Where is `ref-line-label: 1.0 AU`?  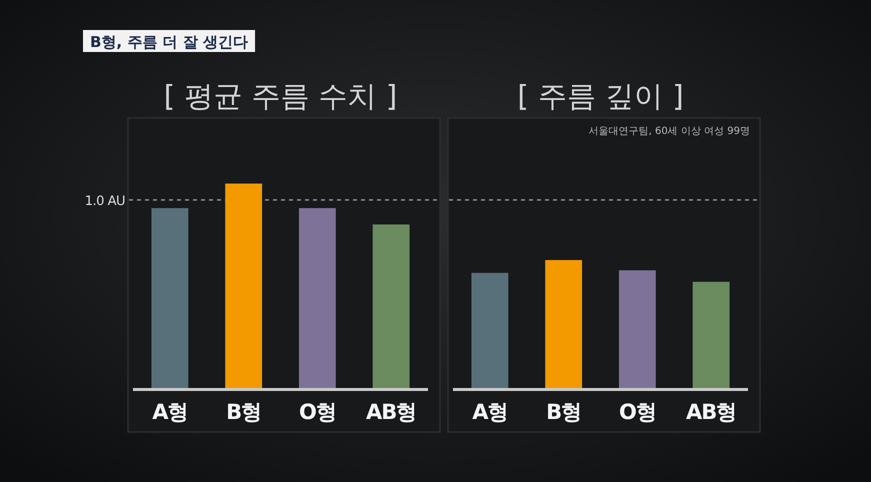
ref-line-label: 1.0 AU is located at coordinates (104, 201).